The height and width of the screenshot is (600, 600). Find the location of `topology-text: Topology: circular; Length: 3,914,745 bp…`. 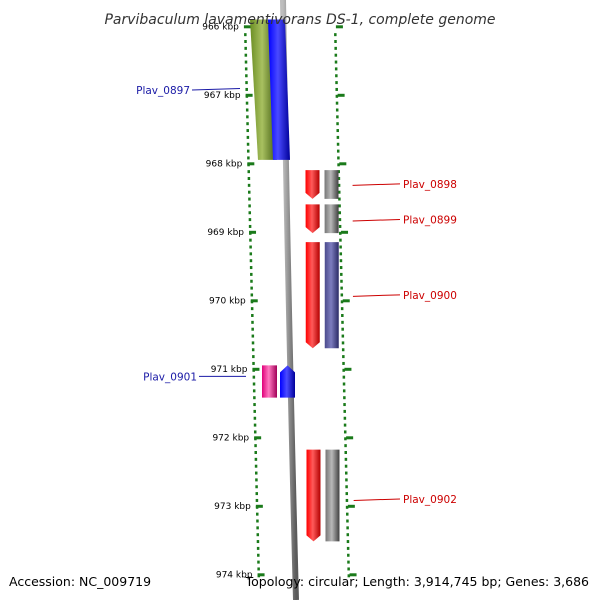

topology-text: Topology: circular; Length: 3,914,745 bp… is located at coordinates (417, 581).